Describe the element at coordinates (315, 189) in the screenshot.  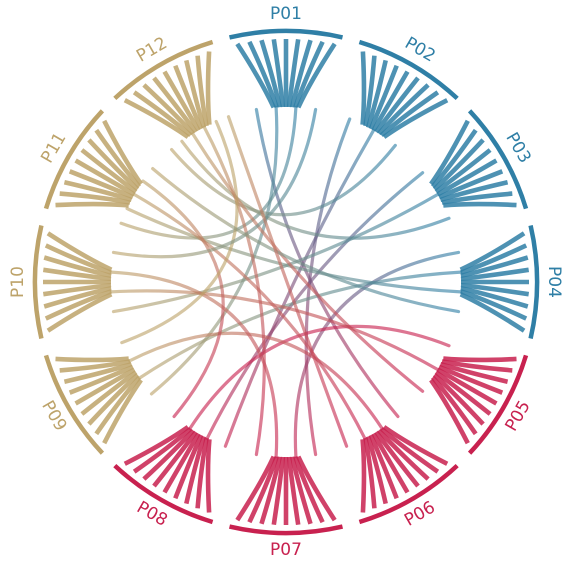
I see `ribbon-p03-p12` at that location.